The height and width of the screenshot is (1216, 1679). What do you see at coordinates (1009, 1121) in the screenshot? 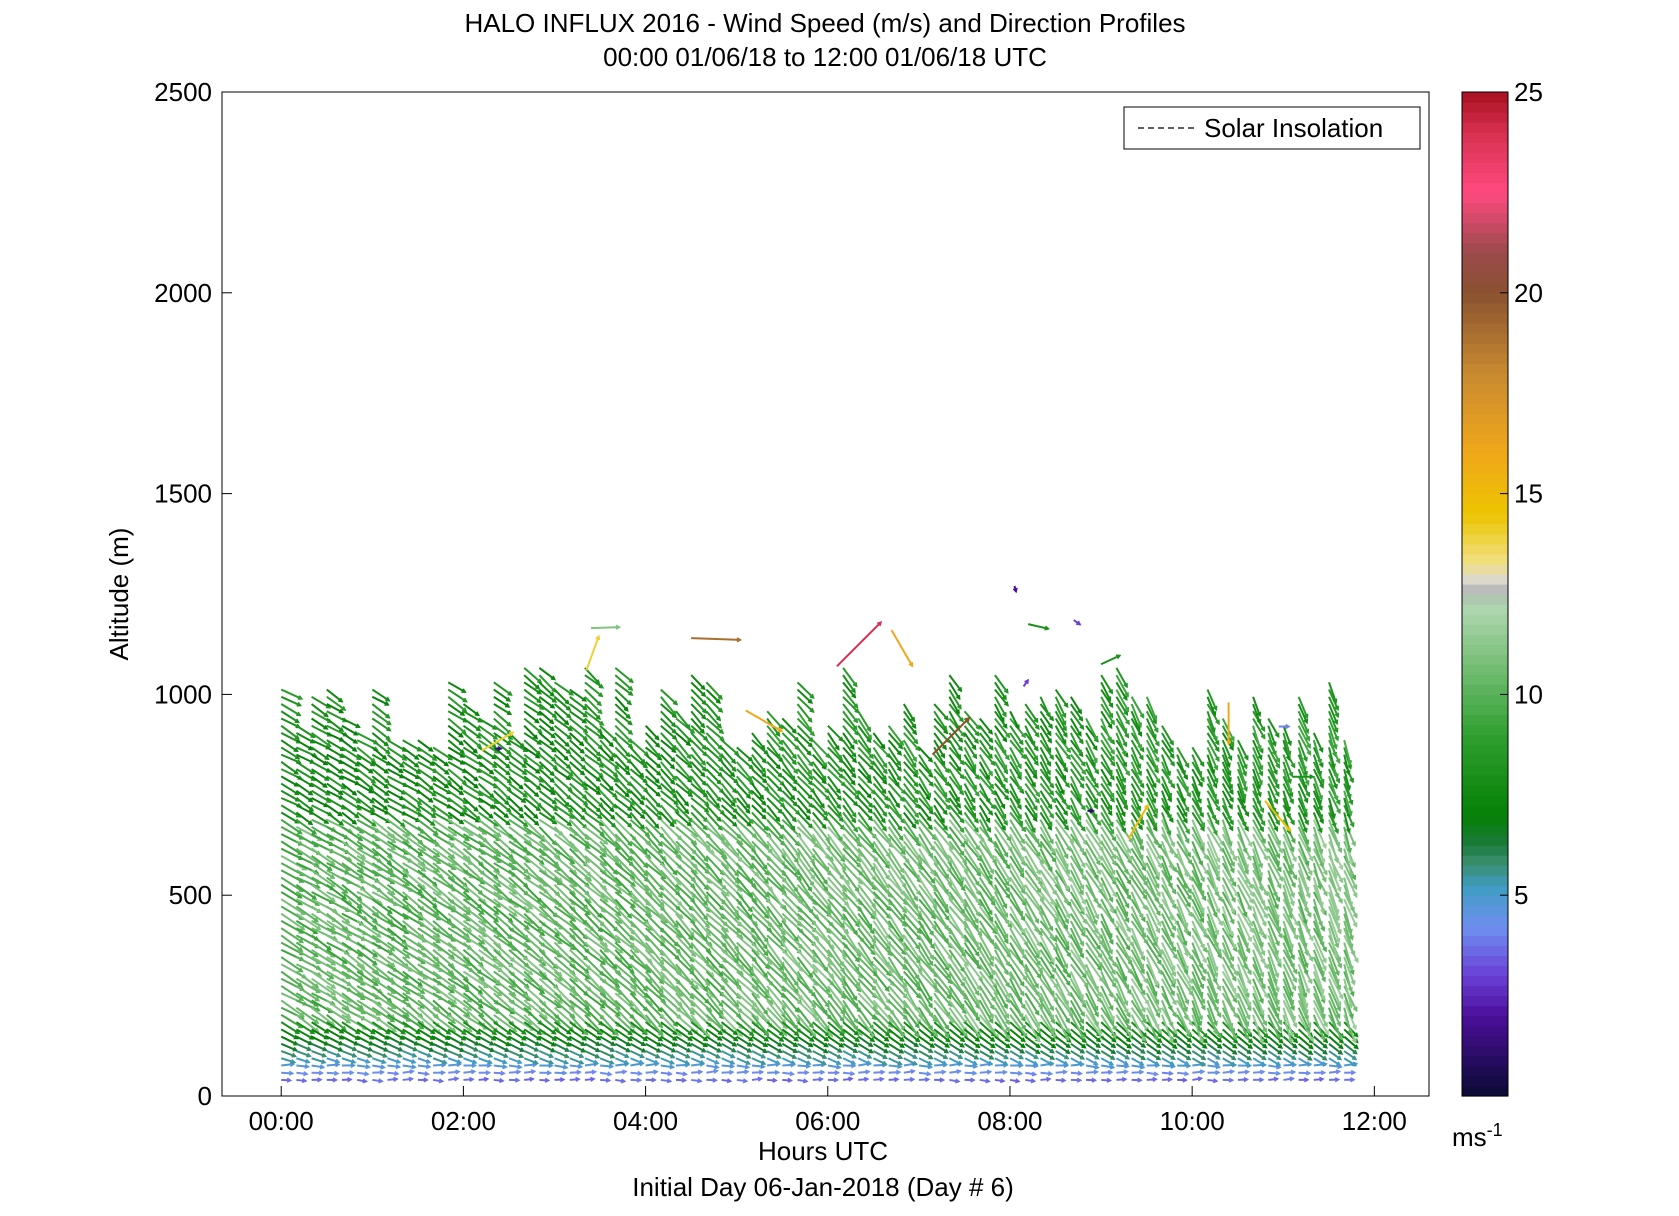
I see `x-tick-label: 08:00` at bounding box center [1009, 1121].